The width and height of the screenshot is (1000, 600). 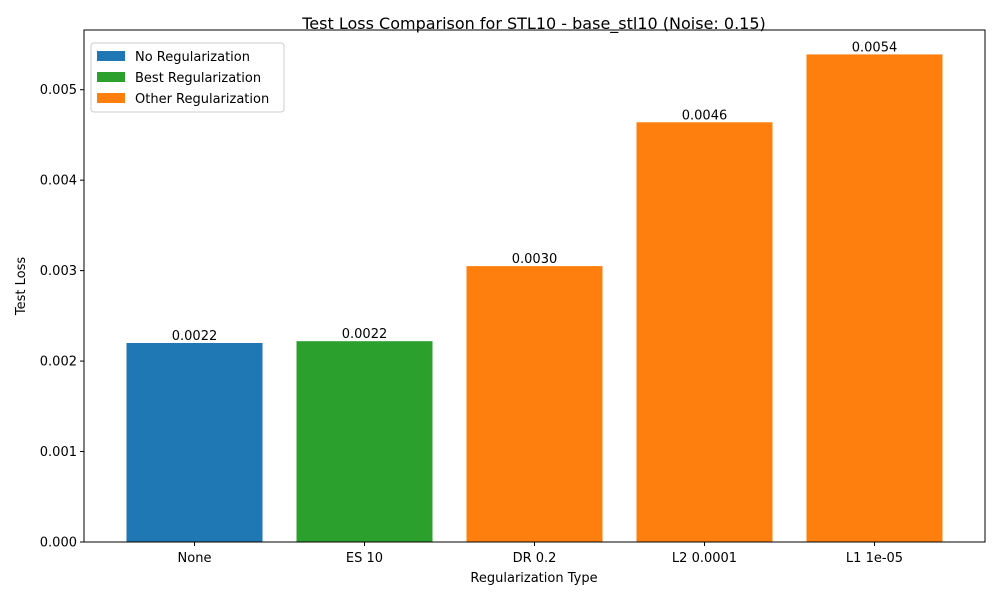 What do you see at coordinates (535, 259) in the screenshot?
I see `data-label-2: 0.0030` at bounding box center [535, 259].